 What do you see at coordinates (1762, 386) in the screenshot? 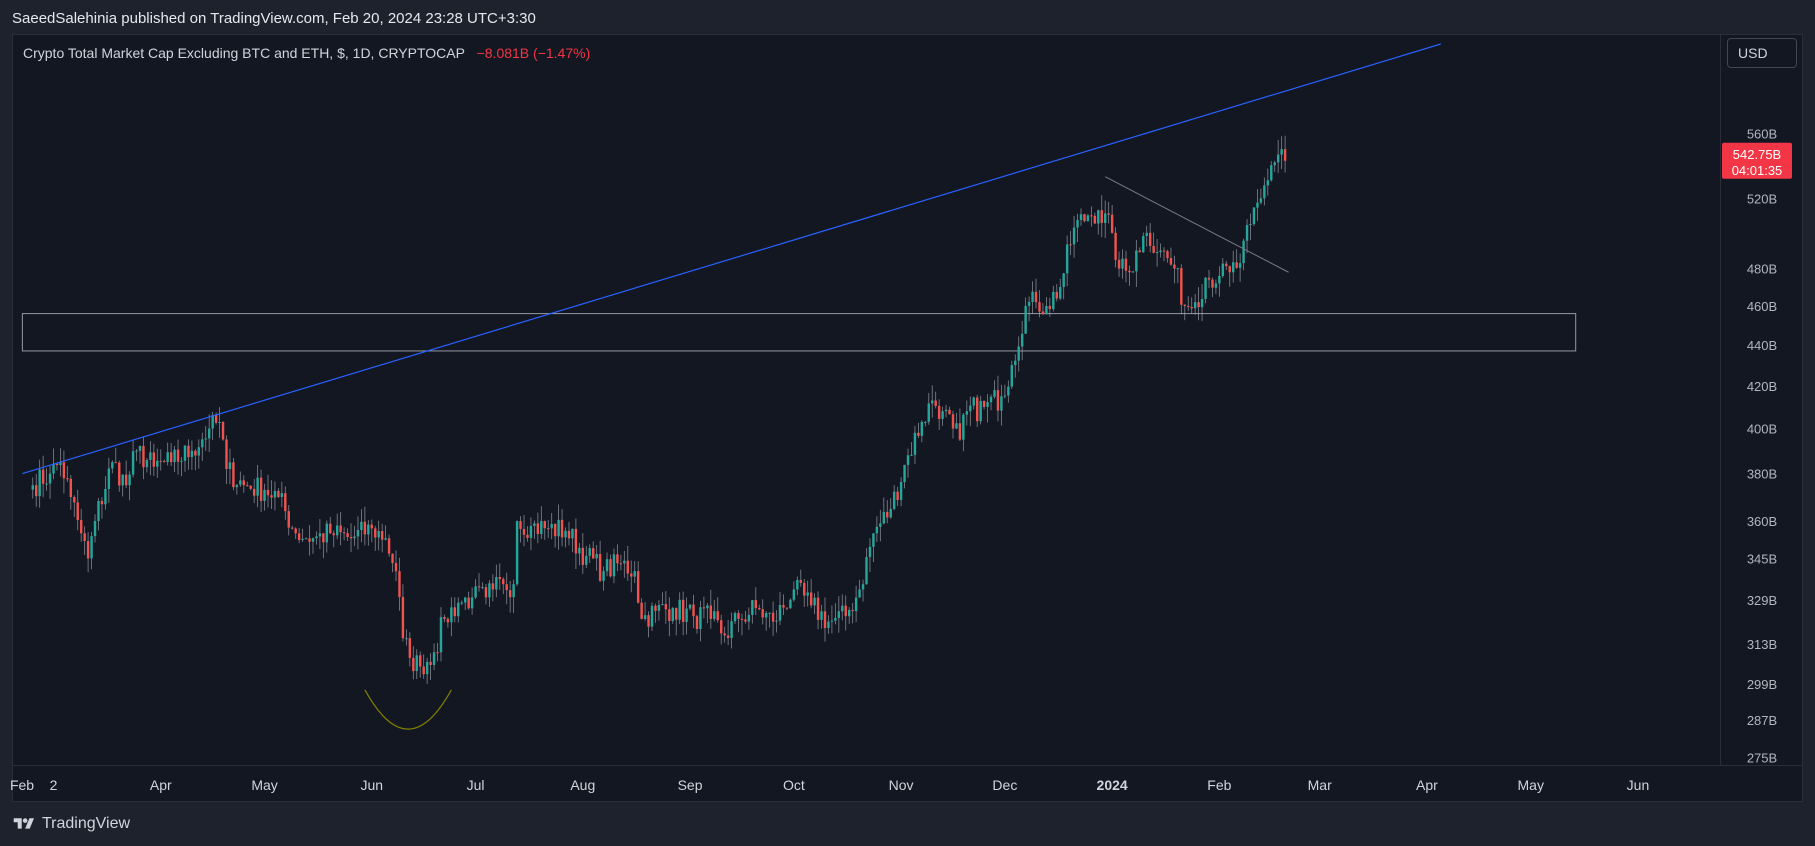
I see `price-tick-label: 420B` at bounding box center [1762, 386].